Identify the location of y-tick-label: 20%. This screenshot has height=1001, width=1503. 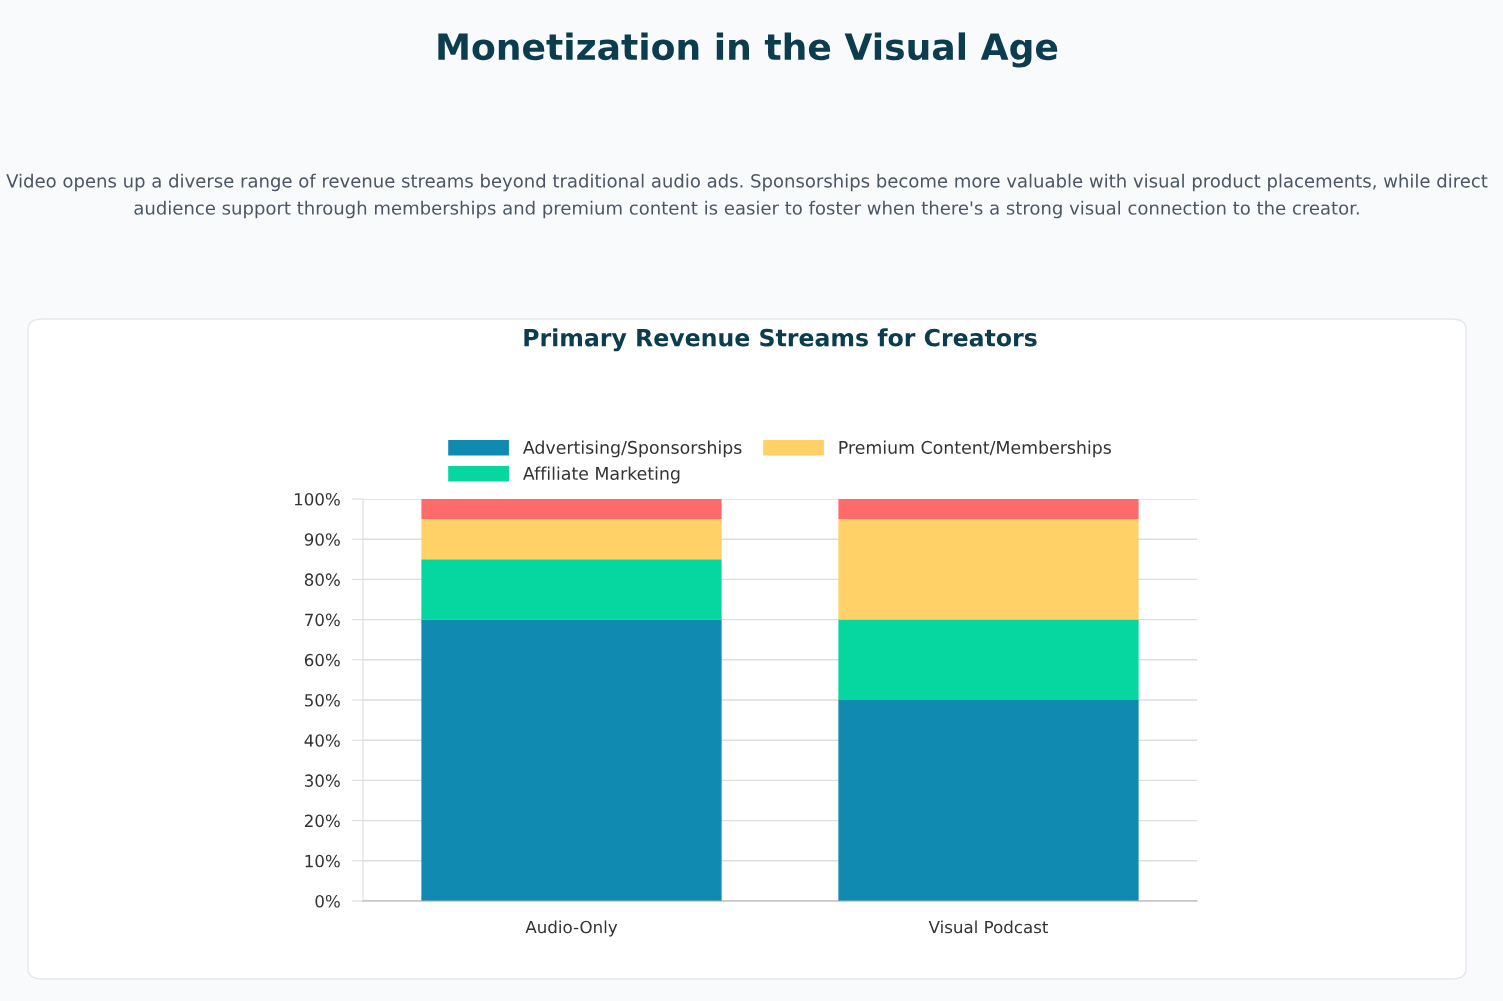
(322, 821).